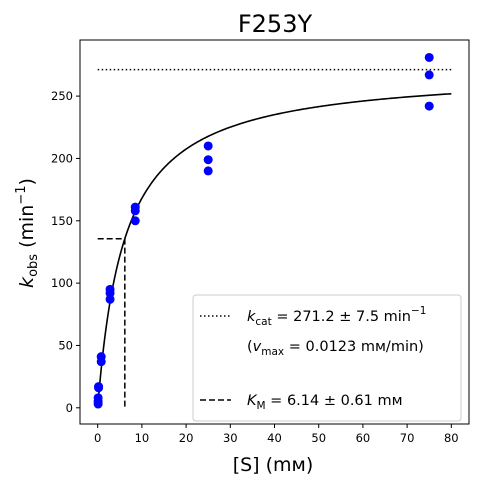 The width and height of the screenshot is (477, 484). I want to click on legend-kcat-sup: −1, so click(418, 311).